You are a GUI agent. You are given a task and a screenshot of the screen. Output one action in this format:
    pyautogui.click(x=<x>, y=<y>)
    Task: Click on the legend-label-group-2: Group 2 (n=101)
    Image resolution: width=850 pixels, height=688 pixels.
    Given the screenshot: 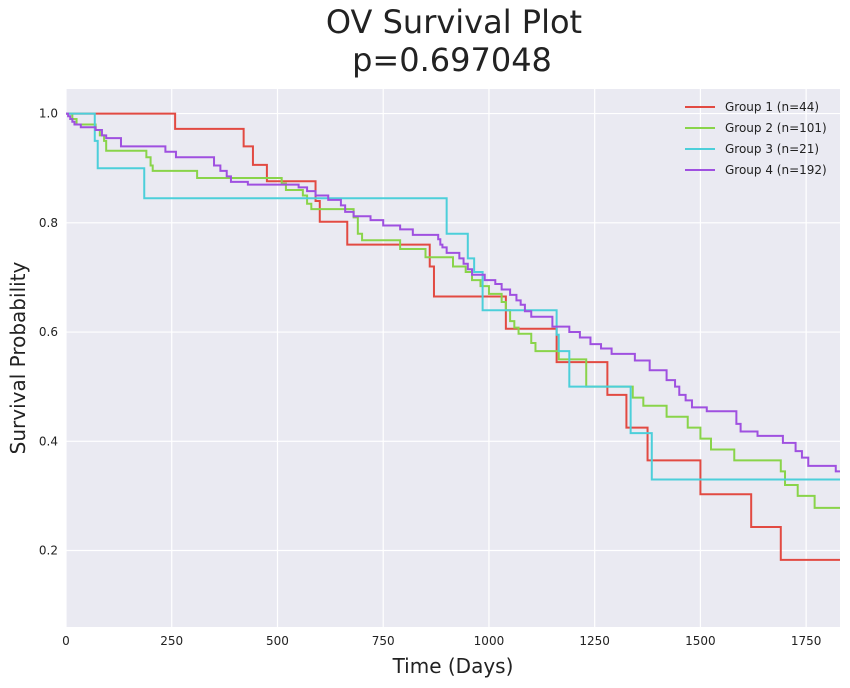 What is the action you would take?
    pyautogui.click(x=776, y=128)
    